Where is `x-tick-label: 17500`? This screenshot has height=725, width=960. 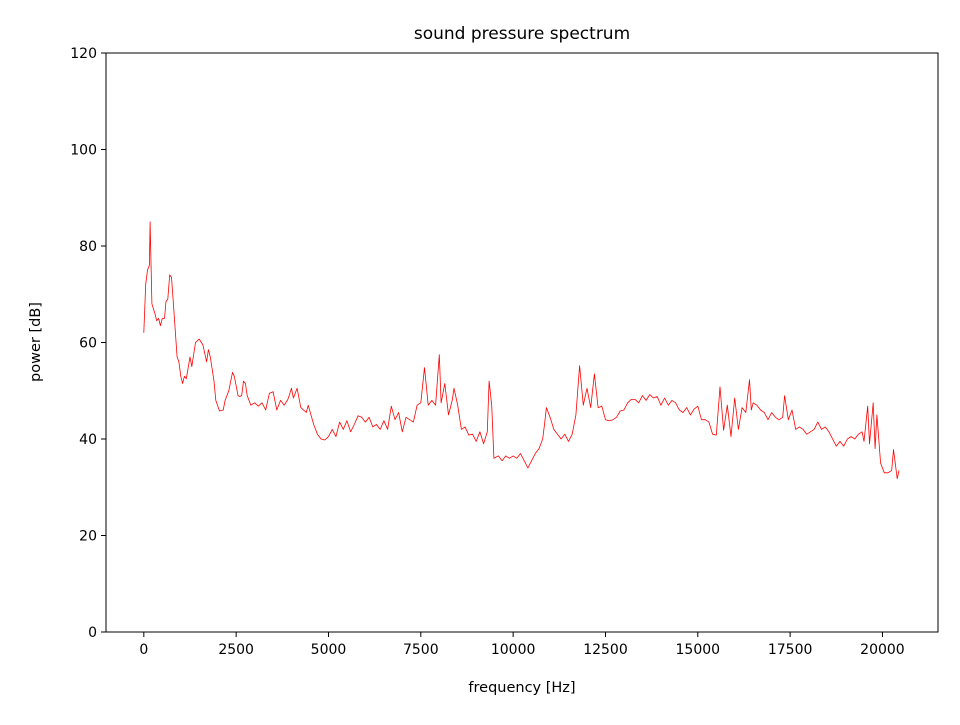
x-tick-label: 17500 is located at coordinates (790, 650).